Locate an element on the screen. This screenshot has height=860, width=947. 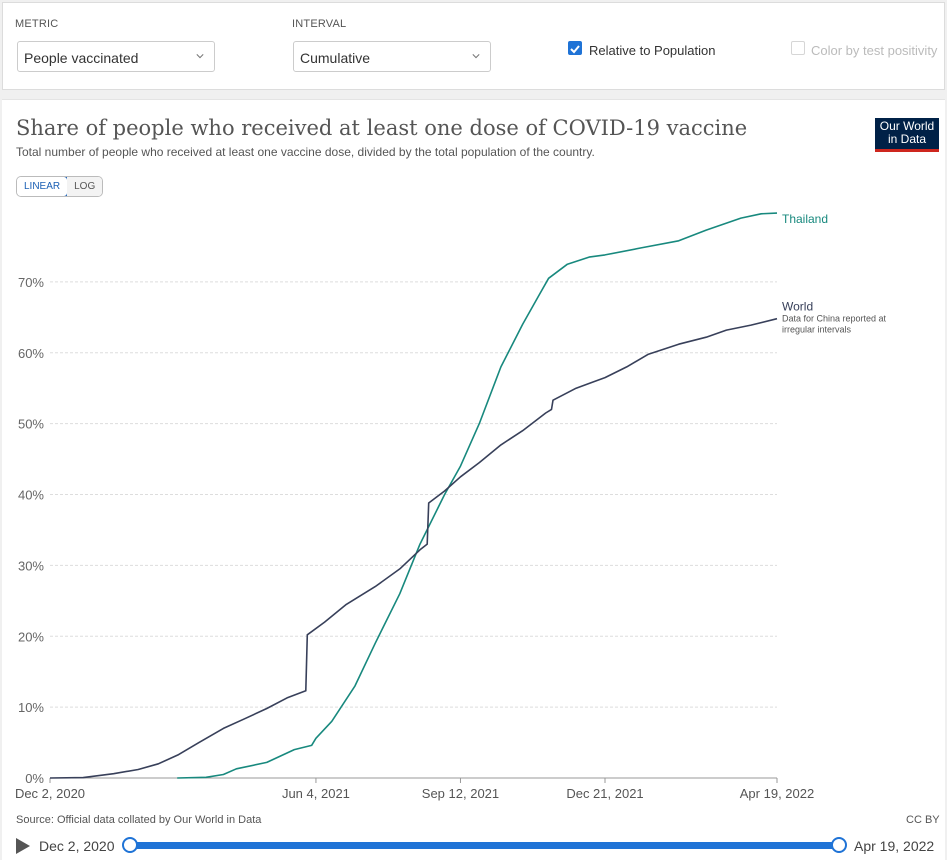
interval-label: INTERVAL is located at coordinates (319, 24).